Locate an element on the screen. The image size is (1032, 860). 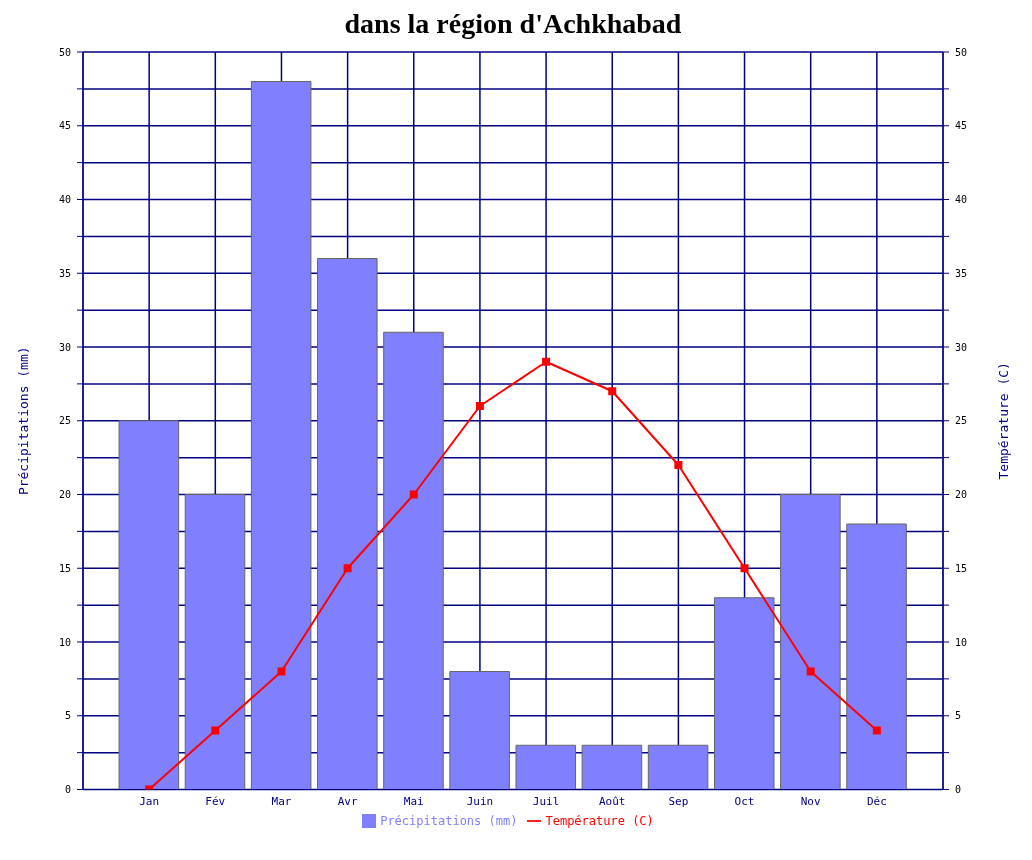
x-tick-label: Sep is located at coordinates (678, 802).